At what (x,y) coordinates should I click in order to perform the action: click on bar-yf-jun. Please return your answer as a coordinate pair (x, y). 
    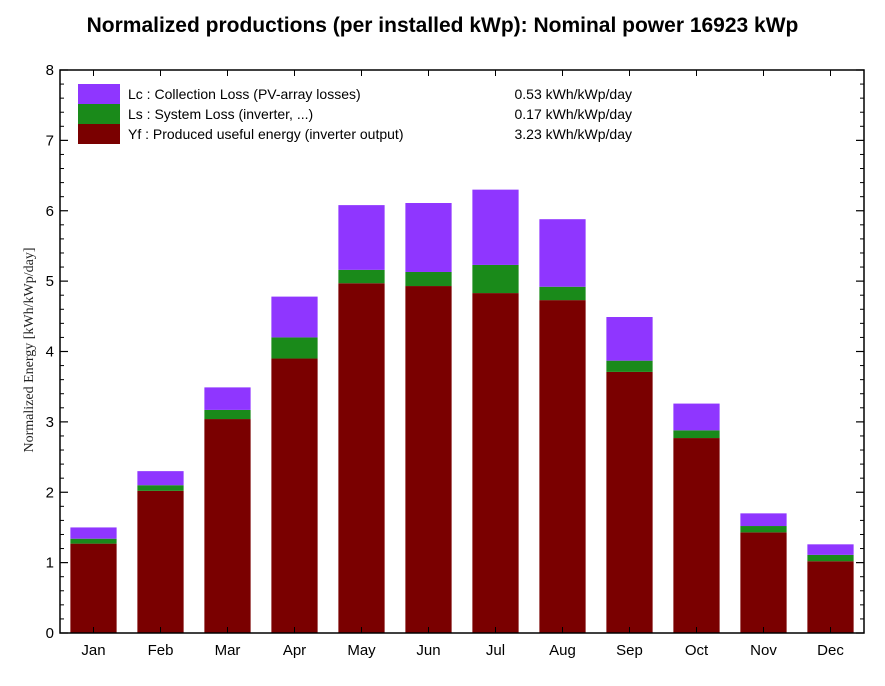
    Looking at the image, I should click on (428, 459).